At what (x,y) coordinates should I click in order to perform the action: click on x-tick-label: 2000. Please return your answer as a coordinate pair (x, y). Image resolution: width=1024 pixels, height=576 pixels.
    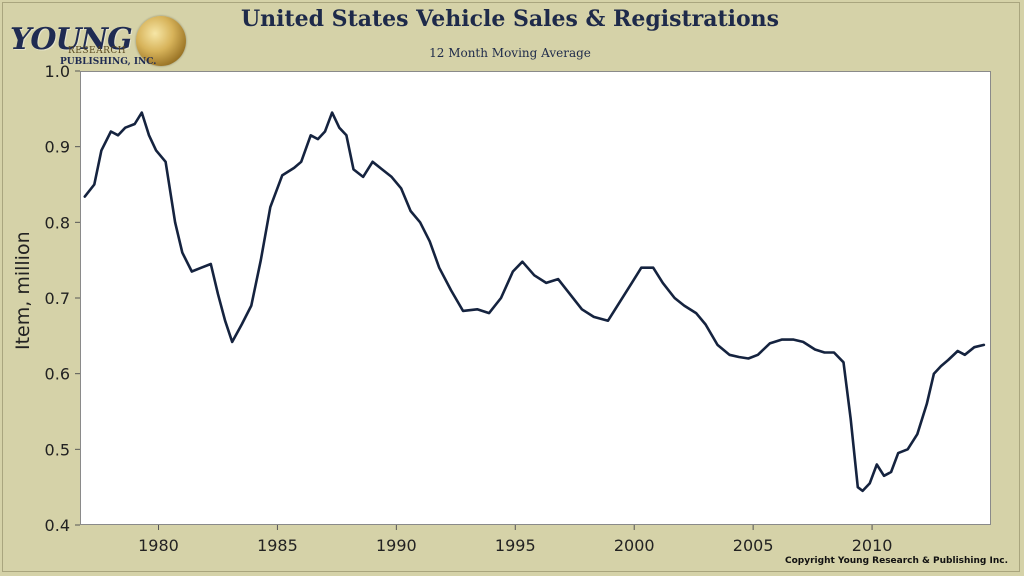
    Looking at the image, I should click on (634, 545).